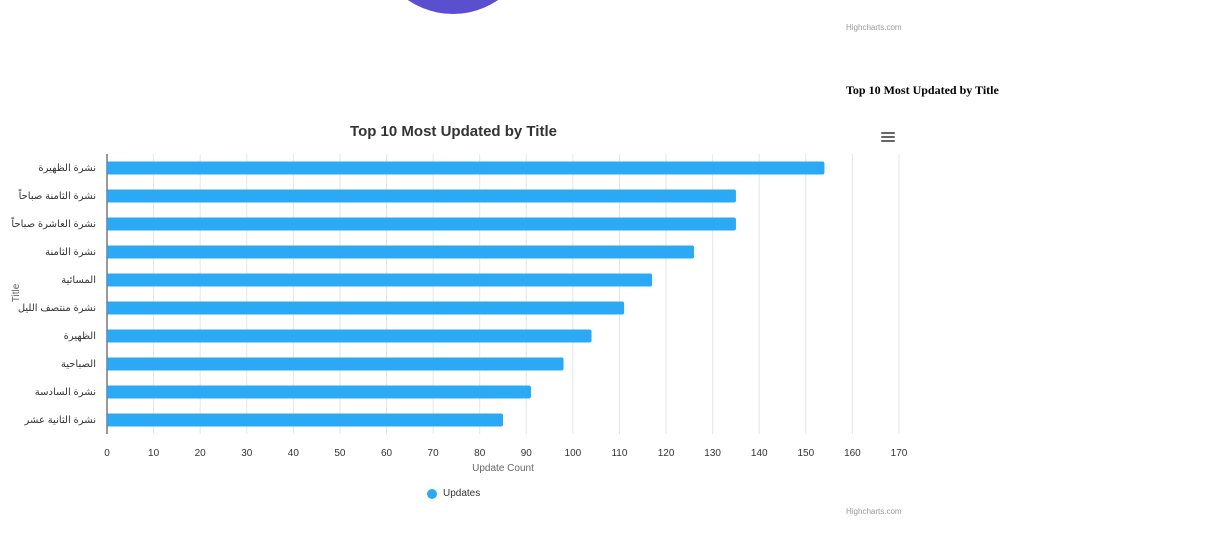 The height and width of the screenshot is (546, 1218). Describe the element at coordinates (434, 453) in the screenshot. I see `x-tick-label: 70` at that location.